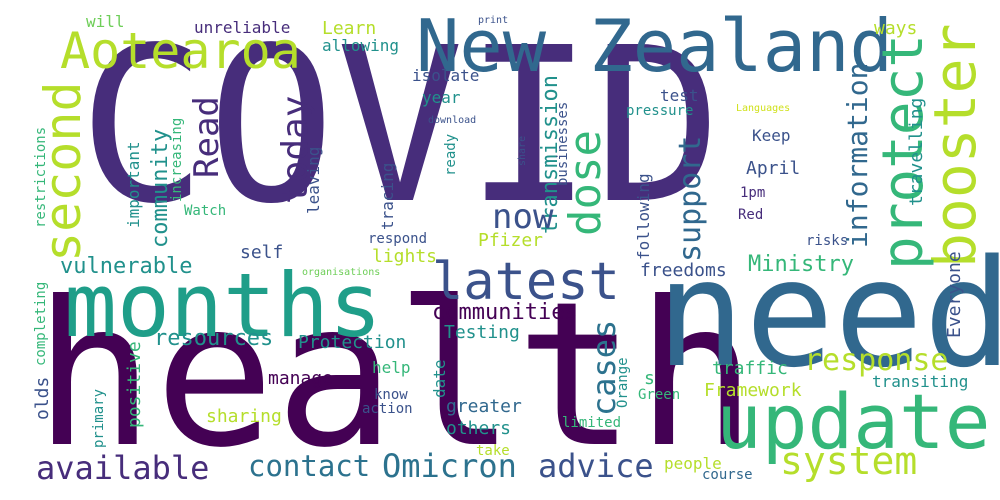 This screenshot has height=500, width=1000. I want to click on word-april: April, so click(773, 168).